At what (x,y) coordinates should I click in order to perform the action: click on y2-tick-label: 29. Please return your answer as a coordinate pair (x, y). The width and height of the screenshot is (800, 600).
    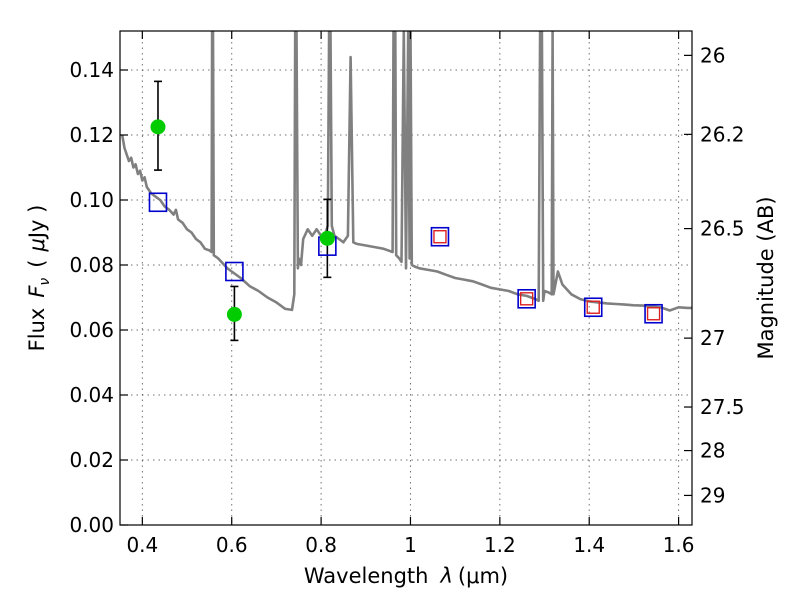
    Looking at the image, I should click on (712, 495).